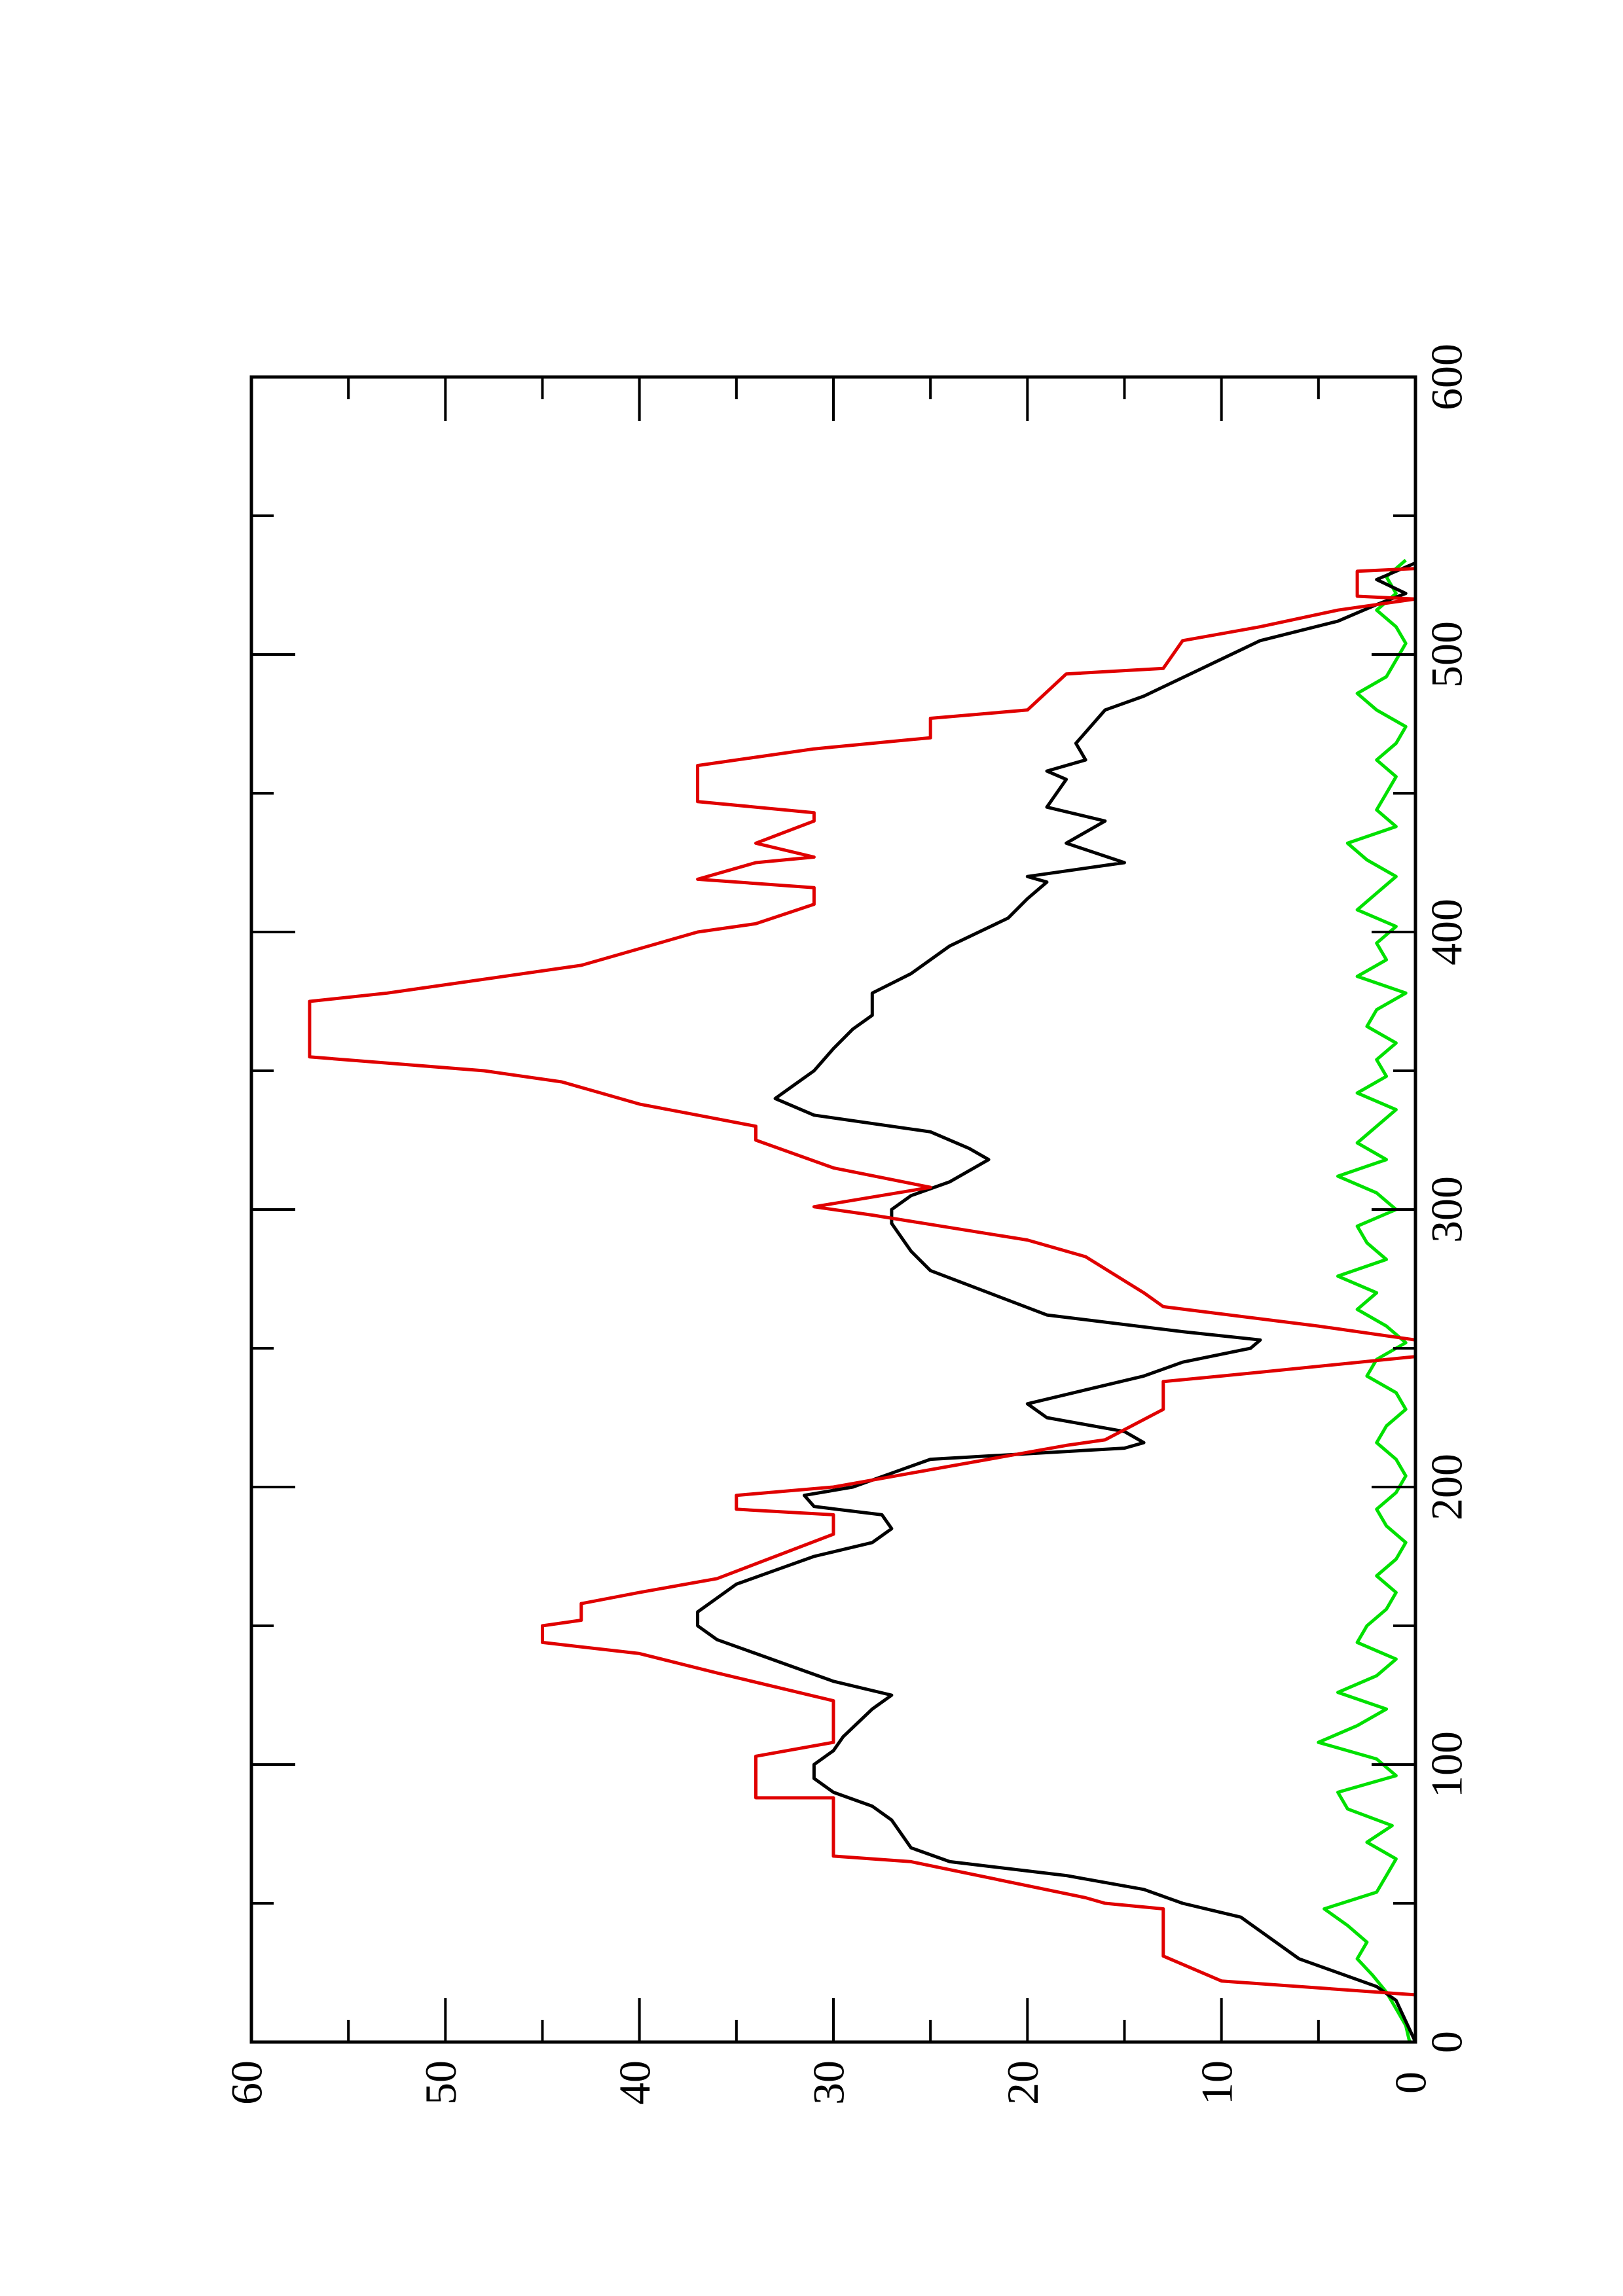  I want to click on x-tick-label: 500, so click(1447, 654).